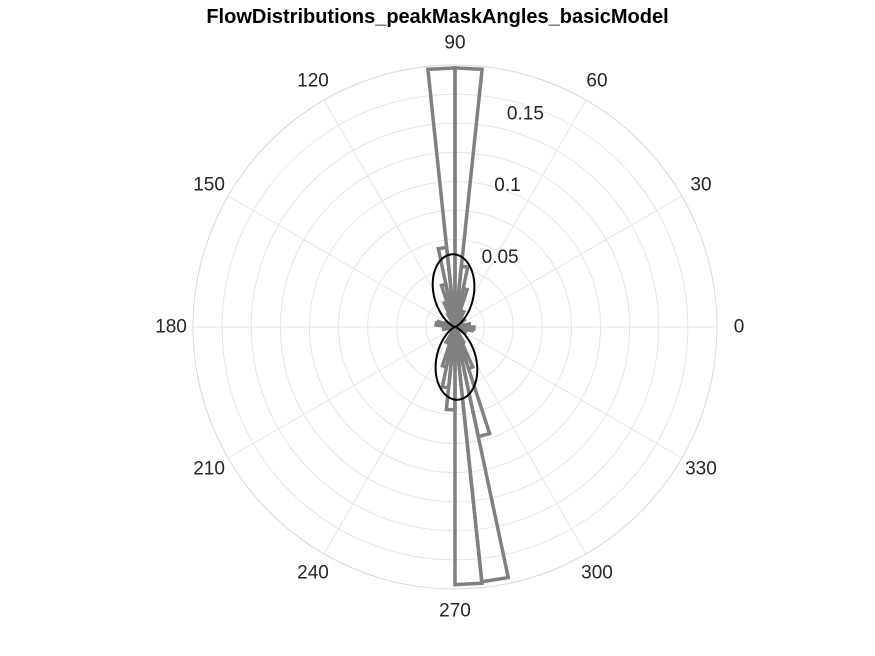 The width and height of the screenshot is (875, 656). Describe the element at coordinates (525, 113) in the screenshot. I see `r-tick-label: 0.15` at that location.